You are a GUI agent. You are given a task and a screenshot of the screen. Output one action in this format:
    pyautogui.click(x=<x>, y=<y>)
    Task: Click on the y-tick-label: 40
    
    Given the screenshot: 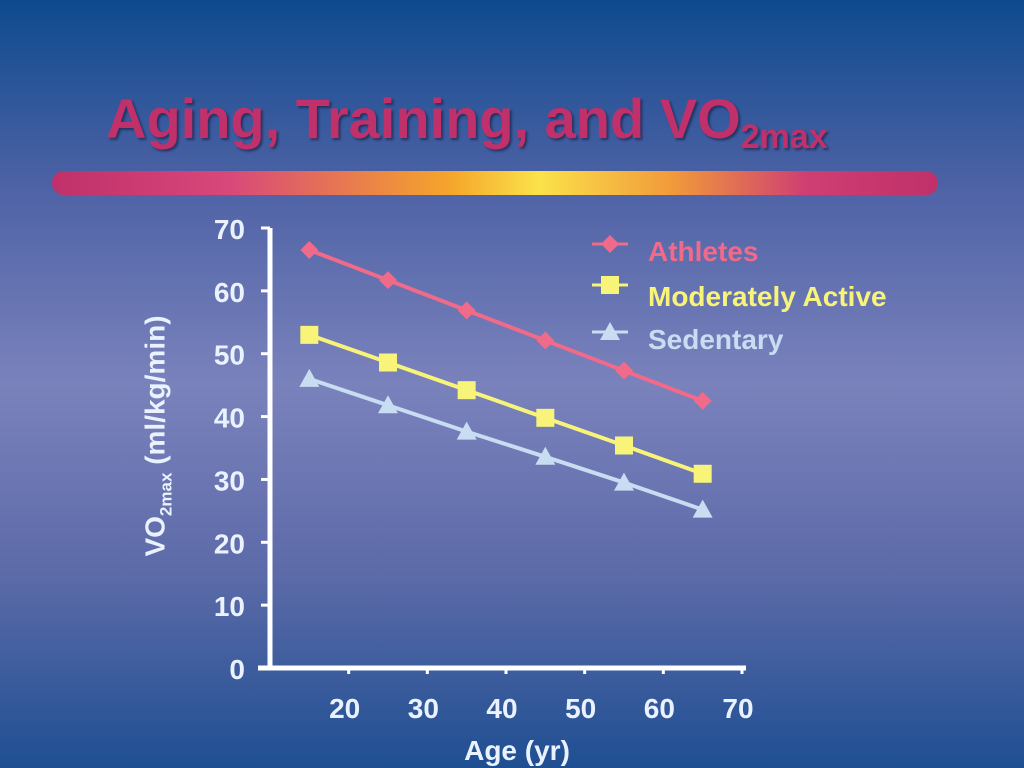 What is the action you would take?
    pyautogui.click(x=229, y=418)
    